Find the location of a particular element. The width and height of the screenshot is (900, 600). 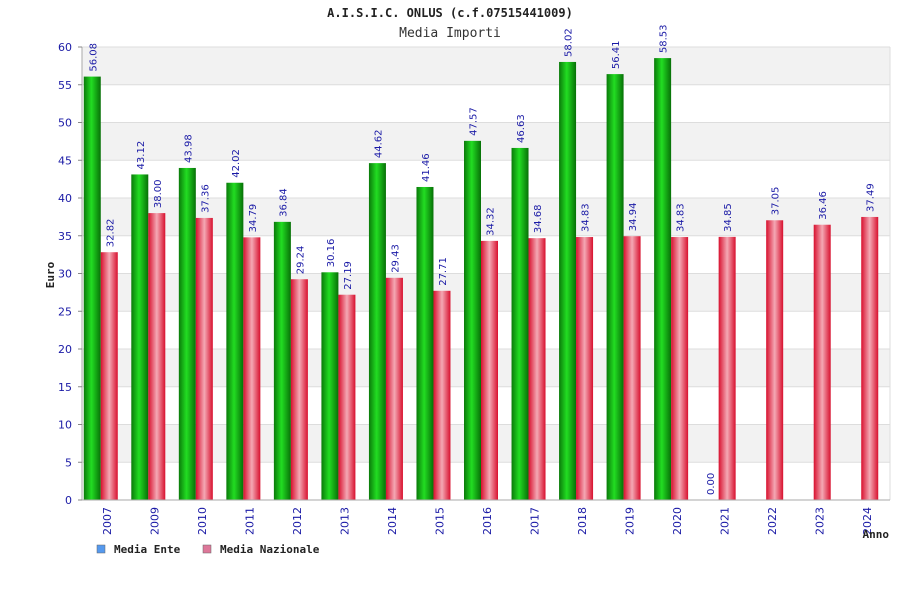

x-tick-label: 2018 is located at coordinates (582, 521).